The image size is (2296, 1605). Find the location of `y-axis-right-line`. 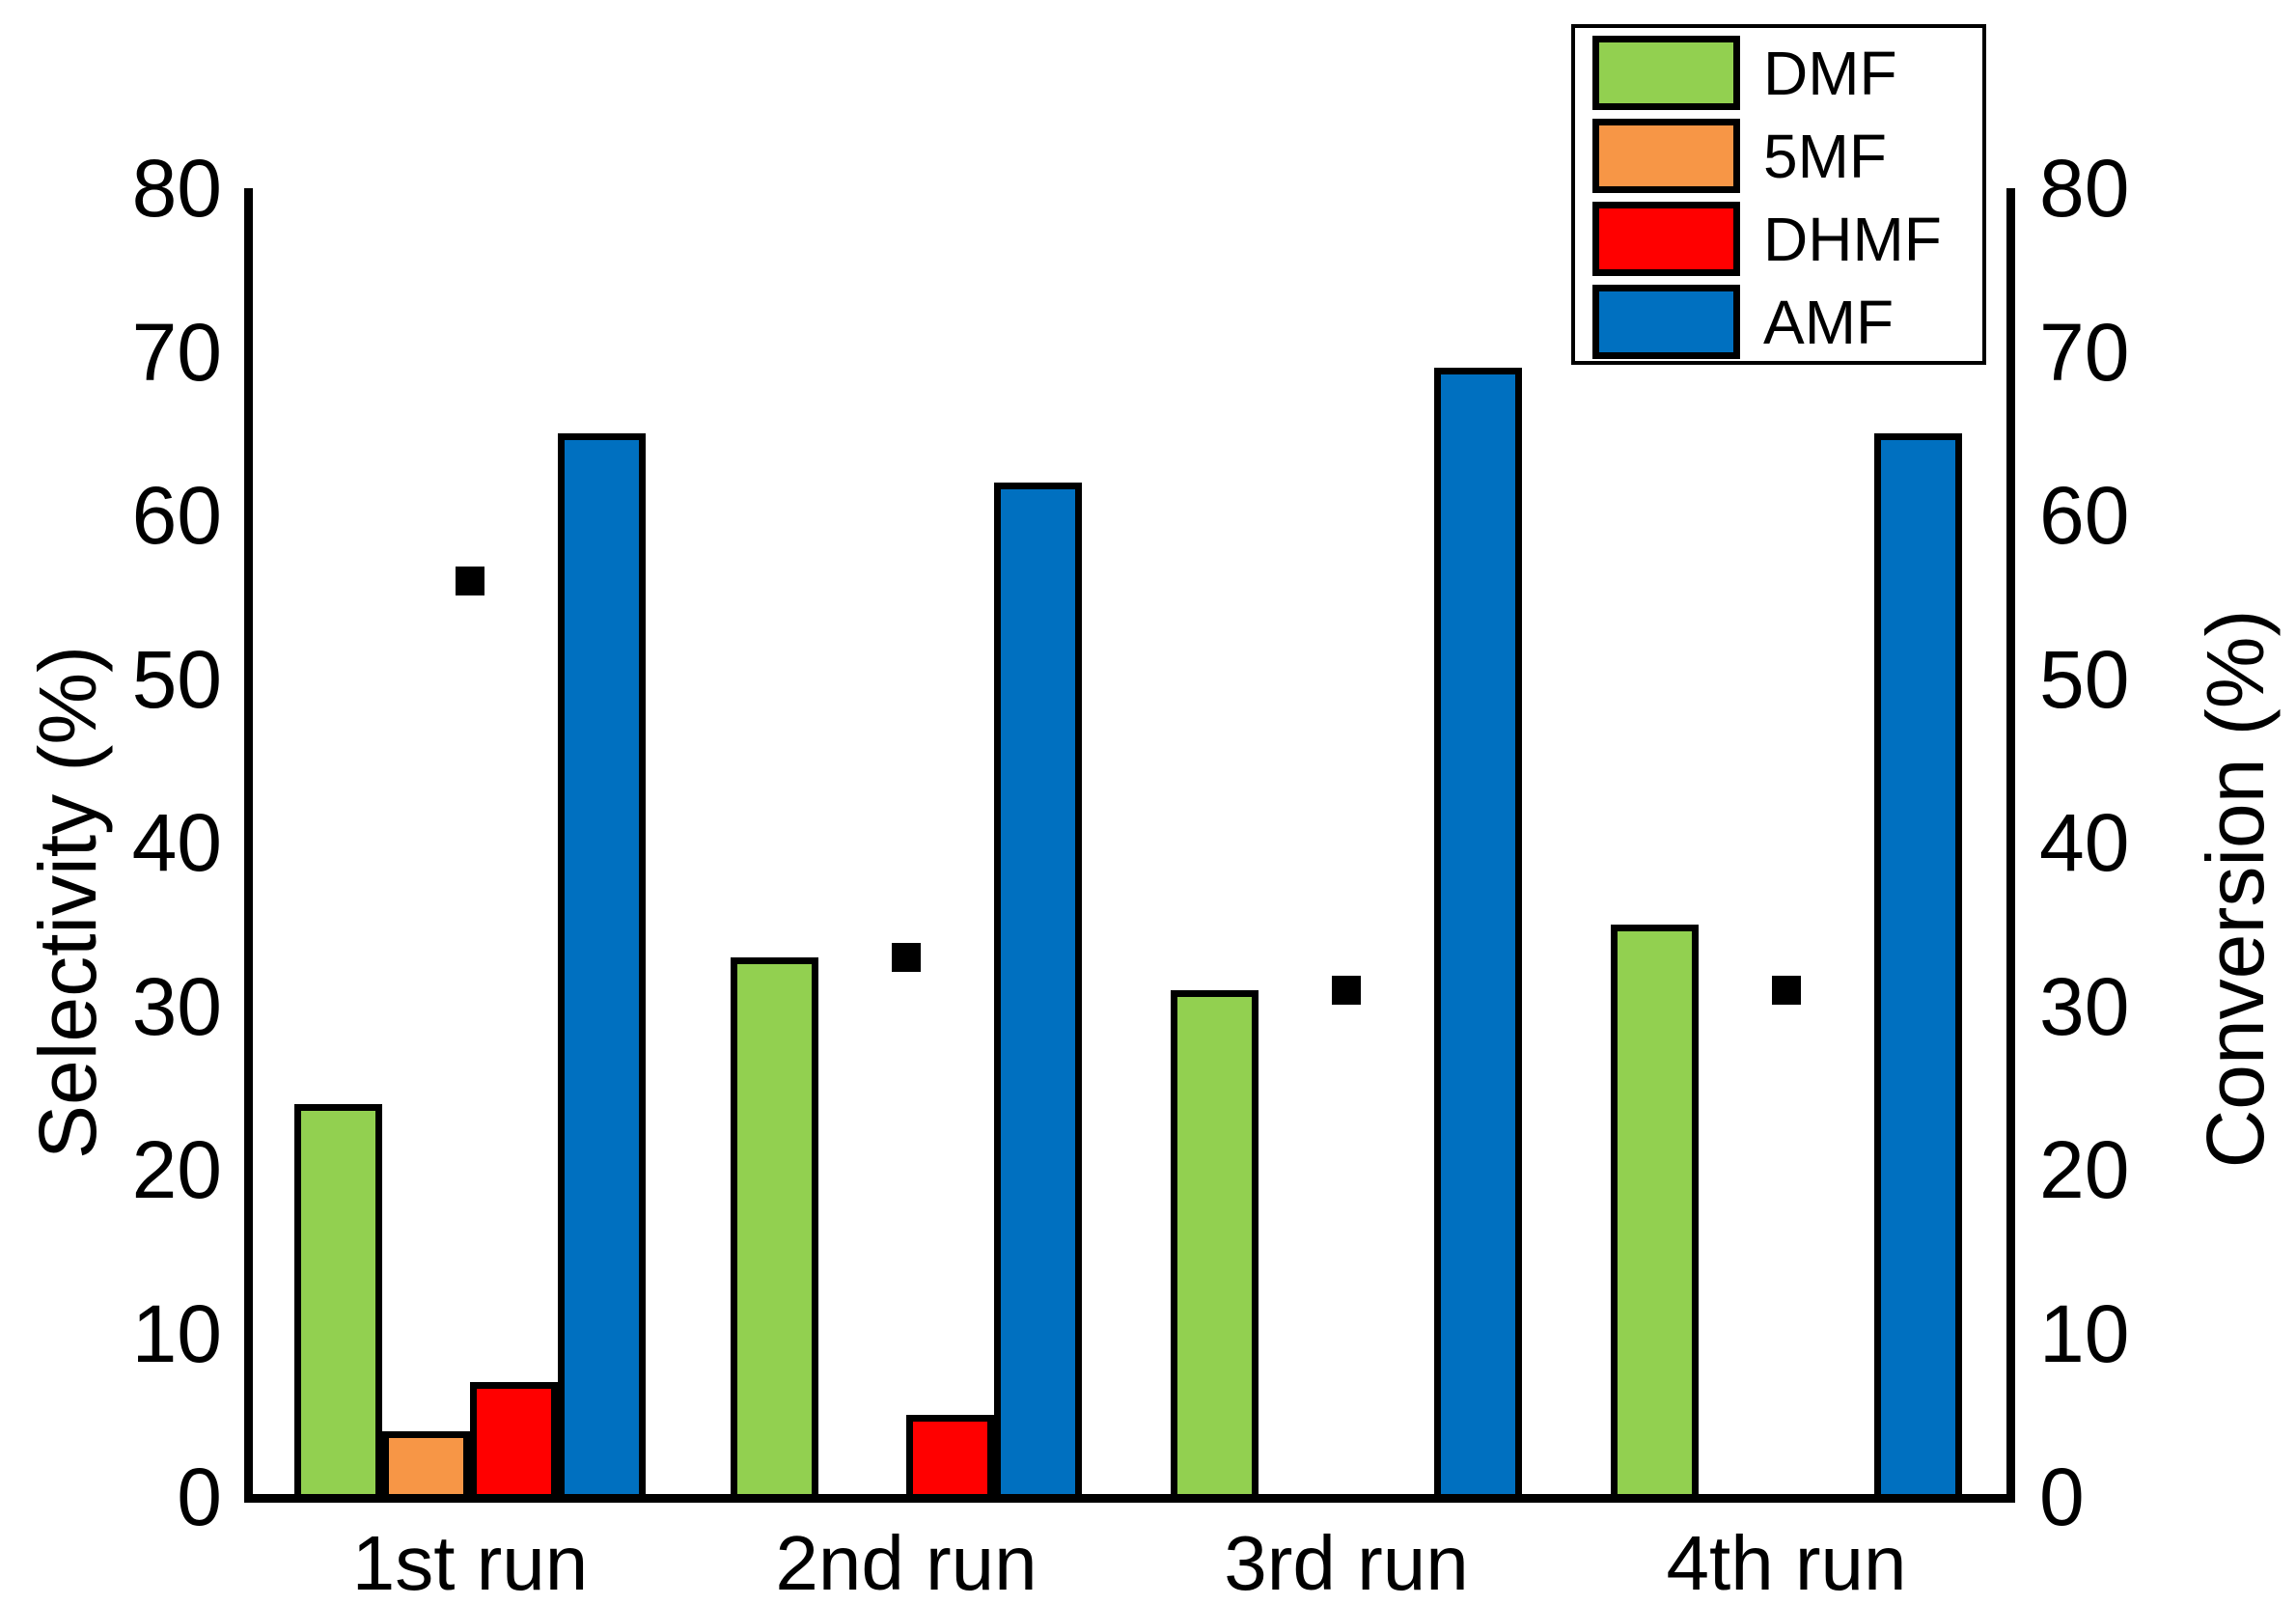

y-axis-right-line is located at coordinates (2010, 845).